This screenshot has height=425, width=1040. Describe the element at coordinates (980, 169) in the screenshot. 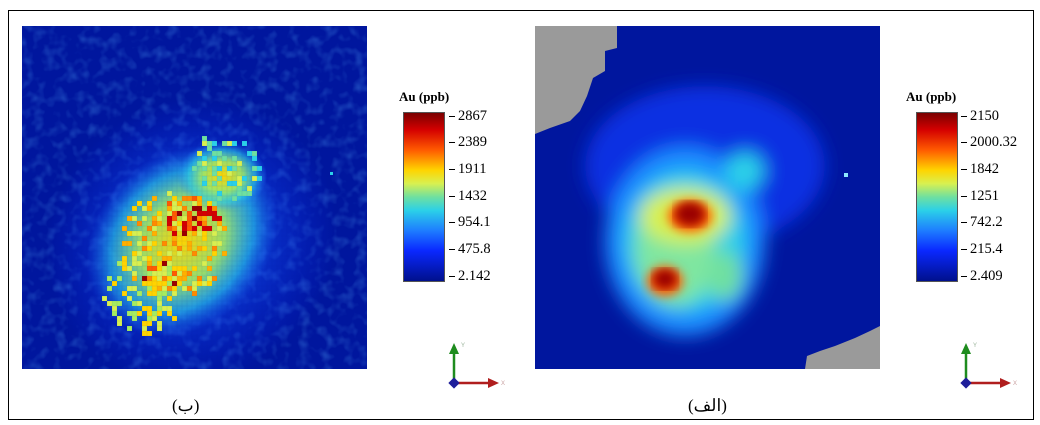

I see `colorbar-tick-alef-2: 1842` at that location.